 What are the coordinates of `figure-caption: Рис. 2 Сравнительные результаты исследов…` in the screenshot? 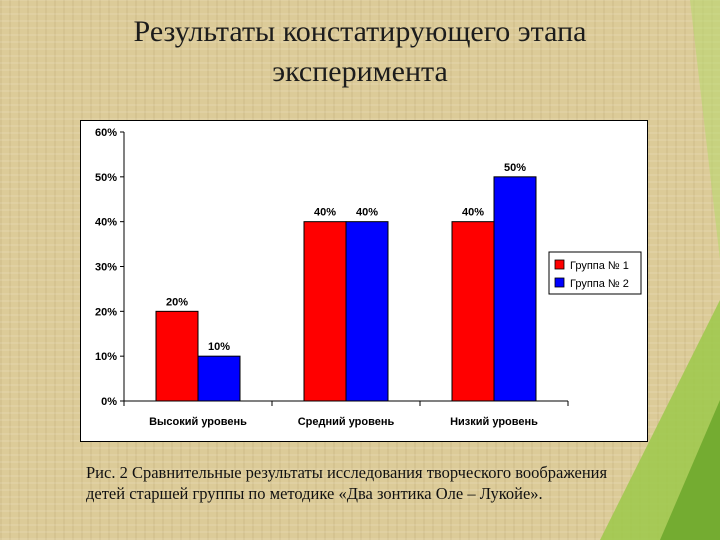 It's located at (386, 483).